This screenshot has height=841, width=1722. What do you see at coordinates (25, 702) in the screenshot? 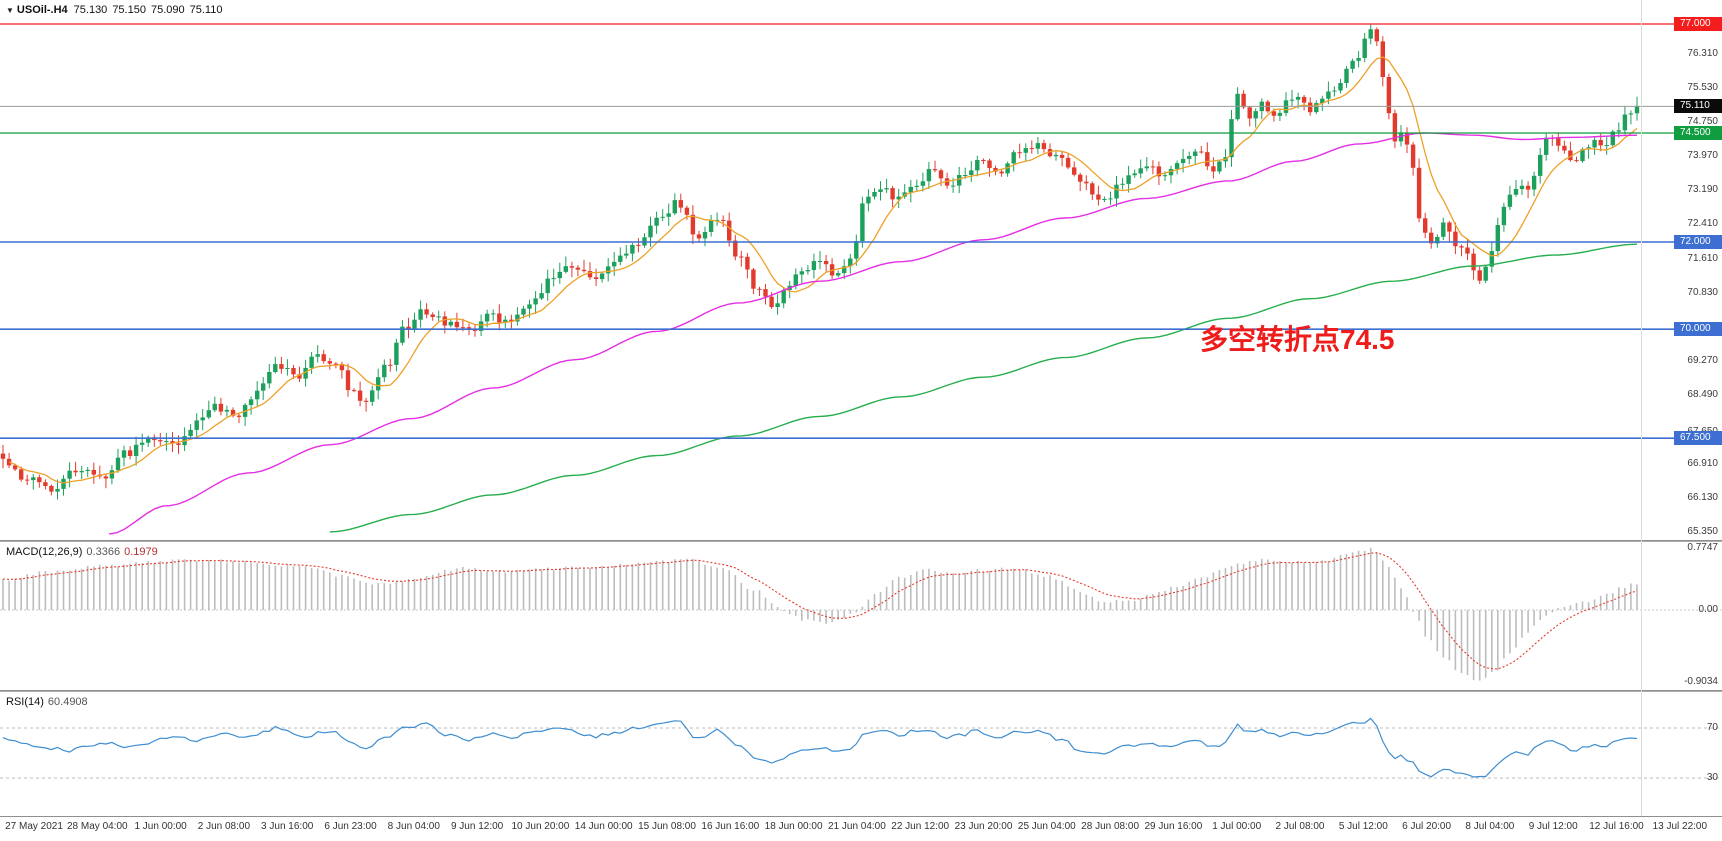
I see `rsi-name: RSI(14)` at bounding box center [25, 702].